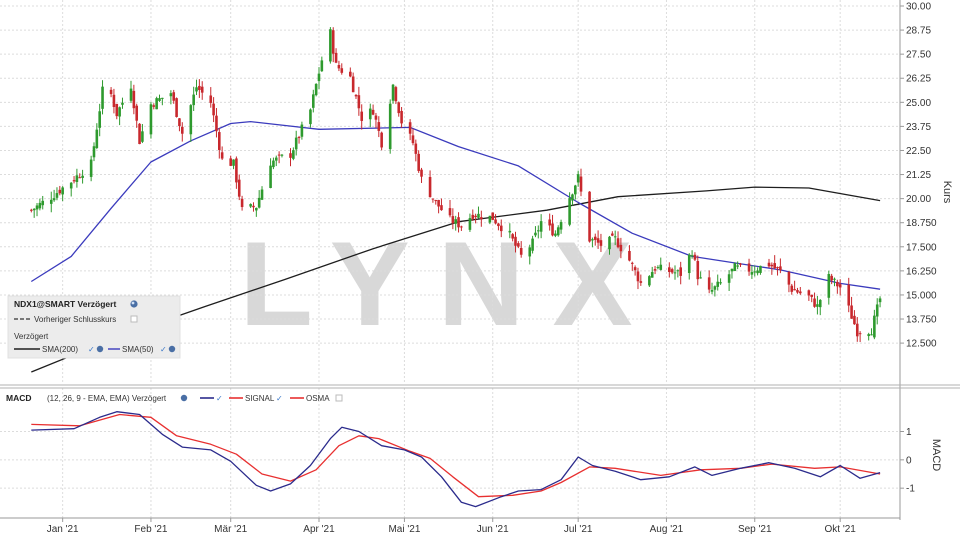  I want to click on legend-prev-close-label: Vorheriger Schlusskurs, so click(75, 319).